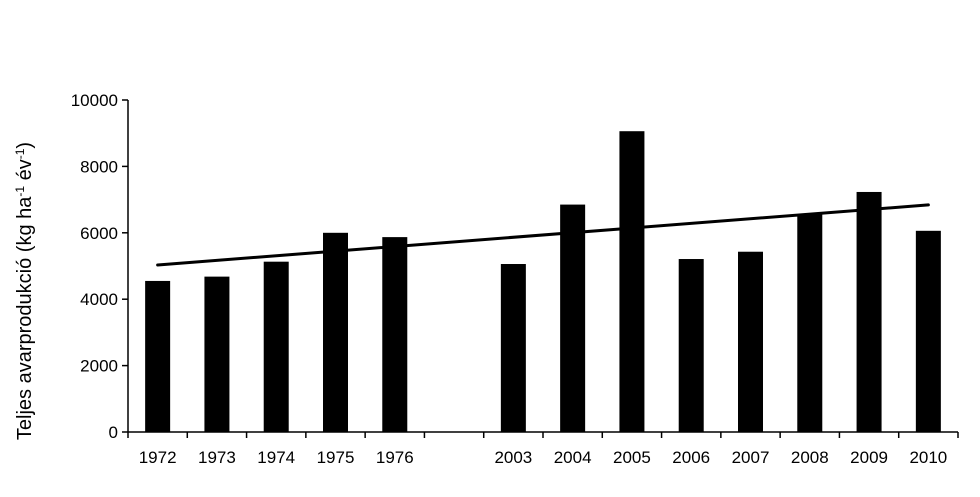 The width and height of the screenshot is (980, 497). I want to click on y-tick-label: 6000, so click(99, 233).